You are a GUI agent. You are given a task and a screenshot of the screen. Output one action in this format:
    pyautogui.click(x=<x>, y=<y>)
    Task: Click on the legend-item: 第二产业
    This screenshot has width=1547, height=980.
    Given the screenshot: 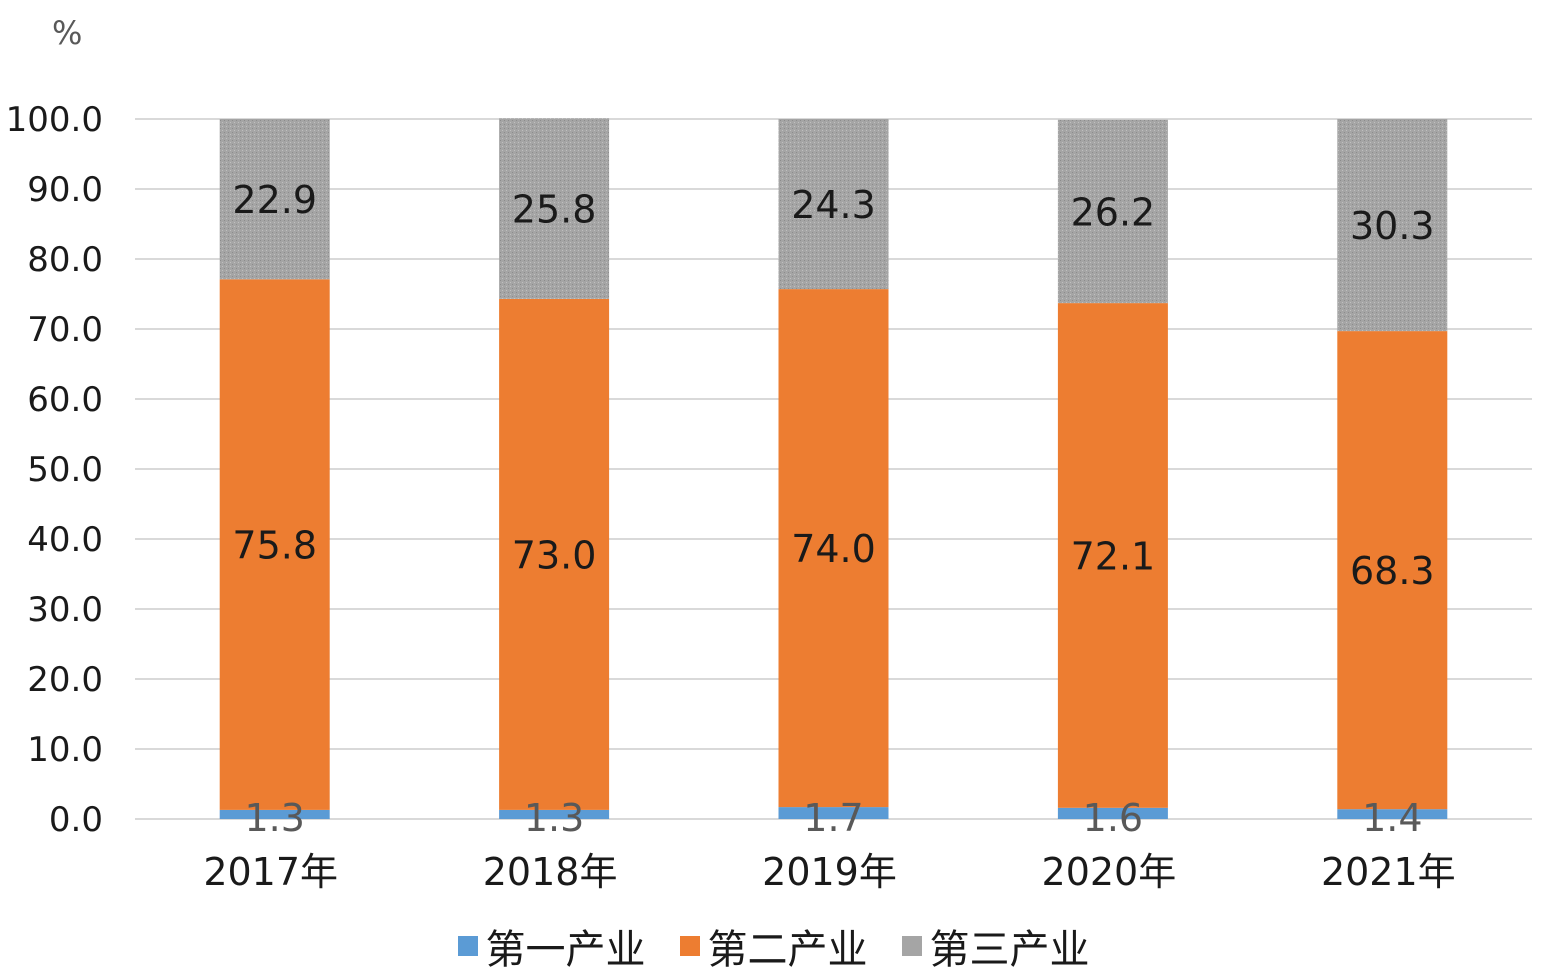 What is the action you would take?
    pyautogui.click(x=773, y=946)
    